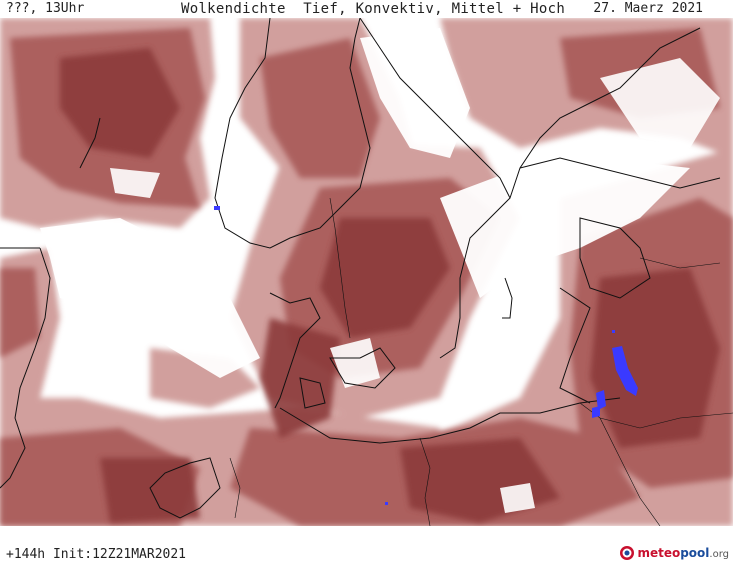  What do you see at coordinates (45, 8) in the screenshot?
I see `forecast-day-label: ???, 13Uhr` at bounding box center [45, 8].